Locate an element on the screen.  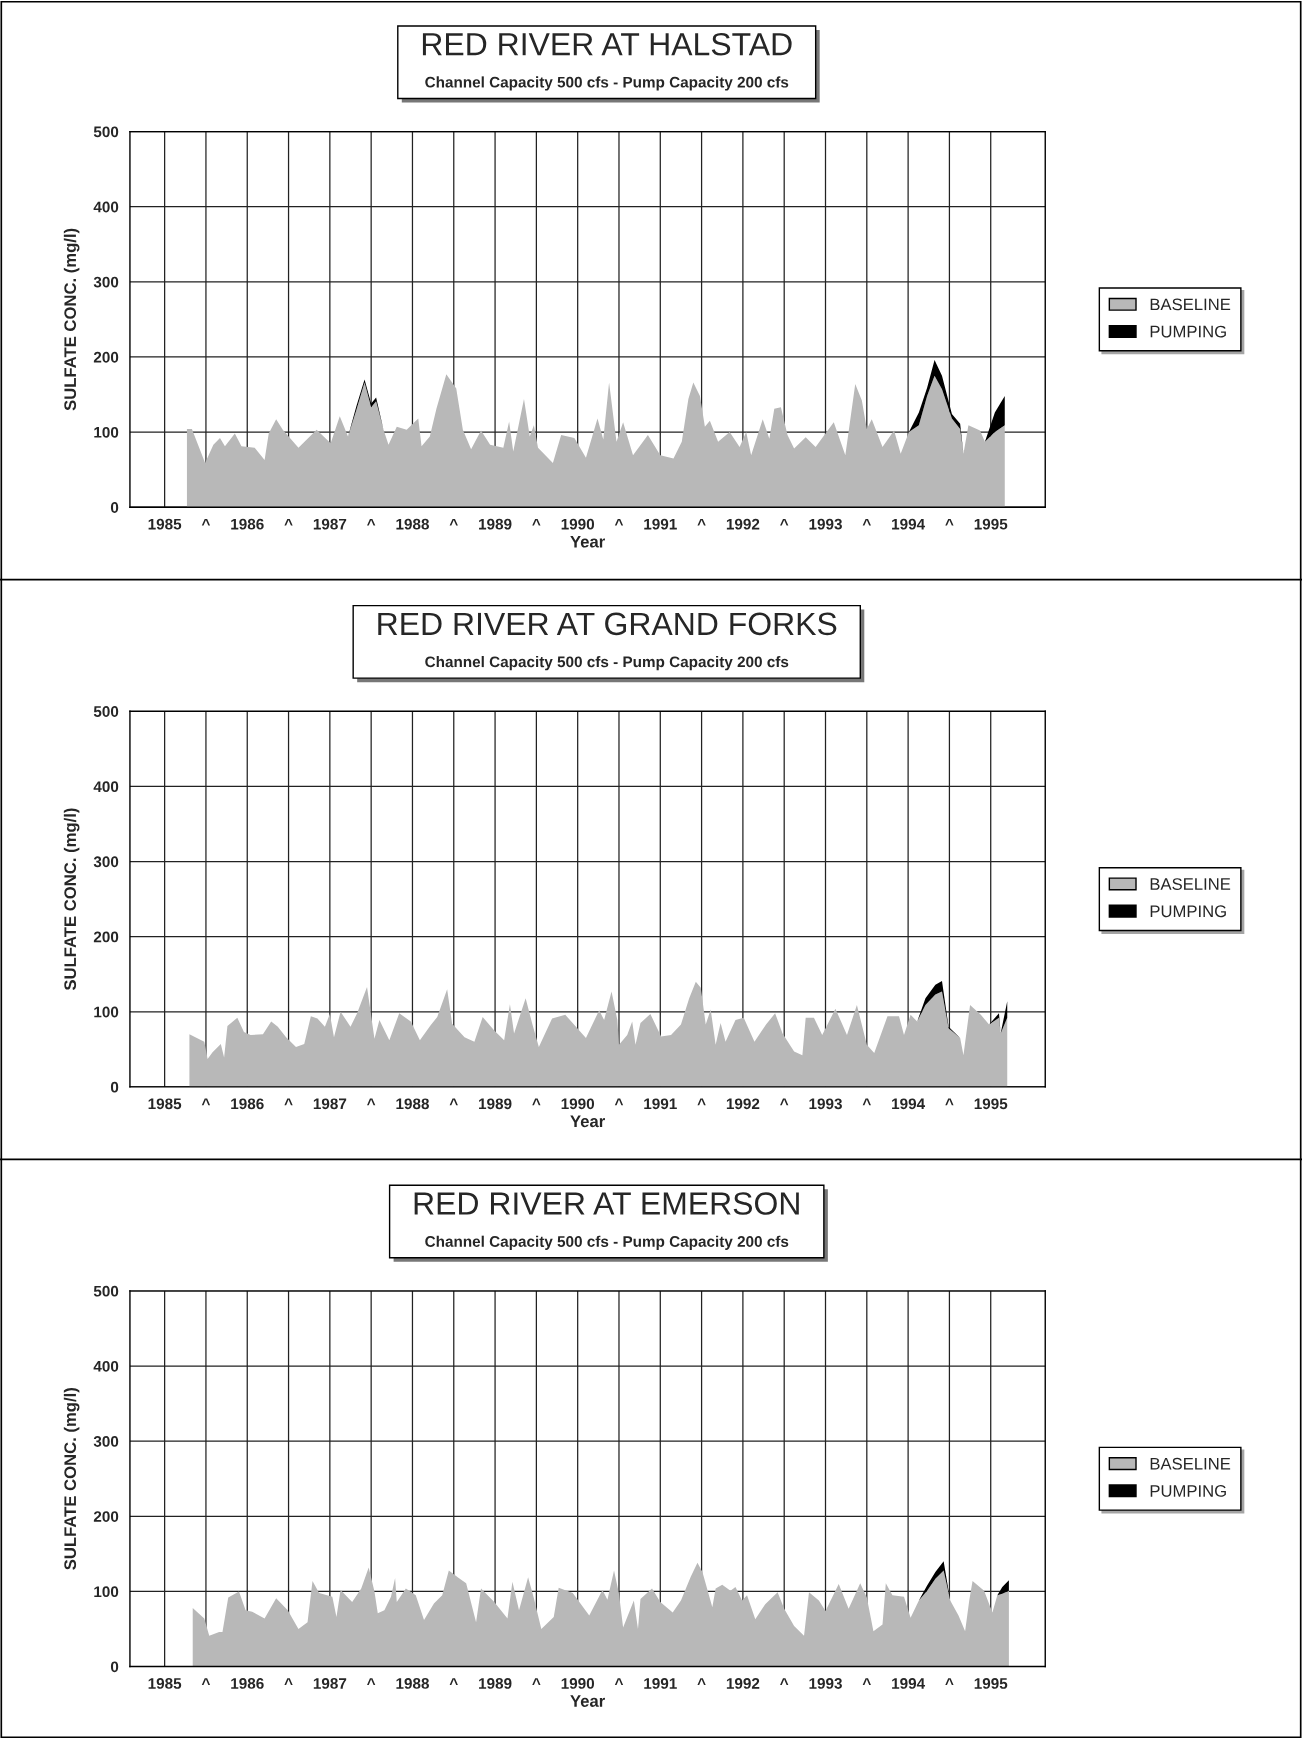
chart-title: RED RIVER AT GRAND FORKS is located at coordinates (607, 624).